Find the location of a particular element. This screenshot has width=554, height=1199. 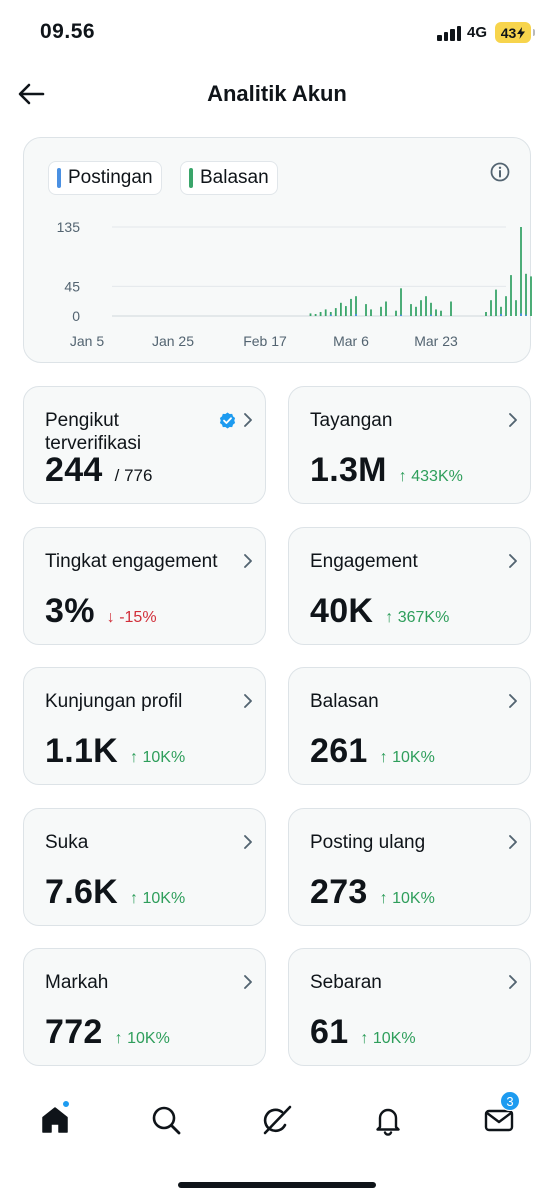

metric-value-row: 772 ↑ 10K% is located at coordinates (107, 1032).